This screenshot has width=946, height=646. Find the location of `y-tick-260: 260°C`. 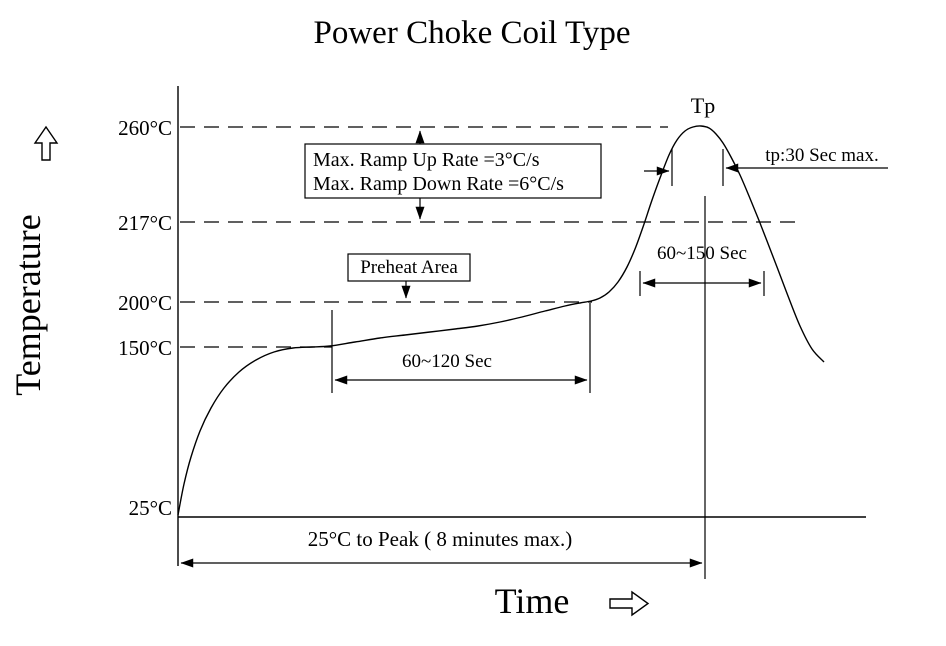

y-tick-260: 260°C is located at coordinates (145, 128).